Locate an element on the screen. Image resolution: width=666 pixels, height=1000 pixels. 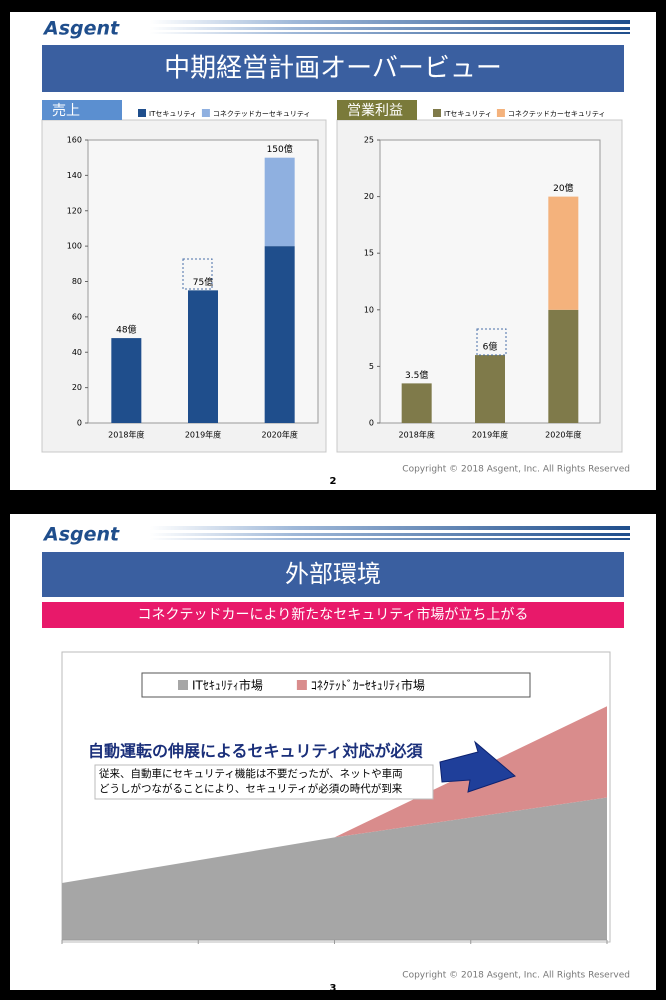
legend-label: ｺﾈｸﾃｯﾄﾞｶｰｾｷｭﾘﾃｨ市場 is located at coordinates (368, 685).